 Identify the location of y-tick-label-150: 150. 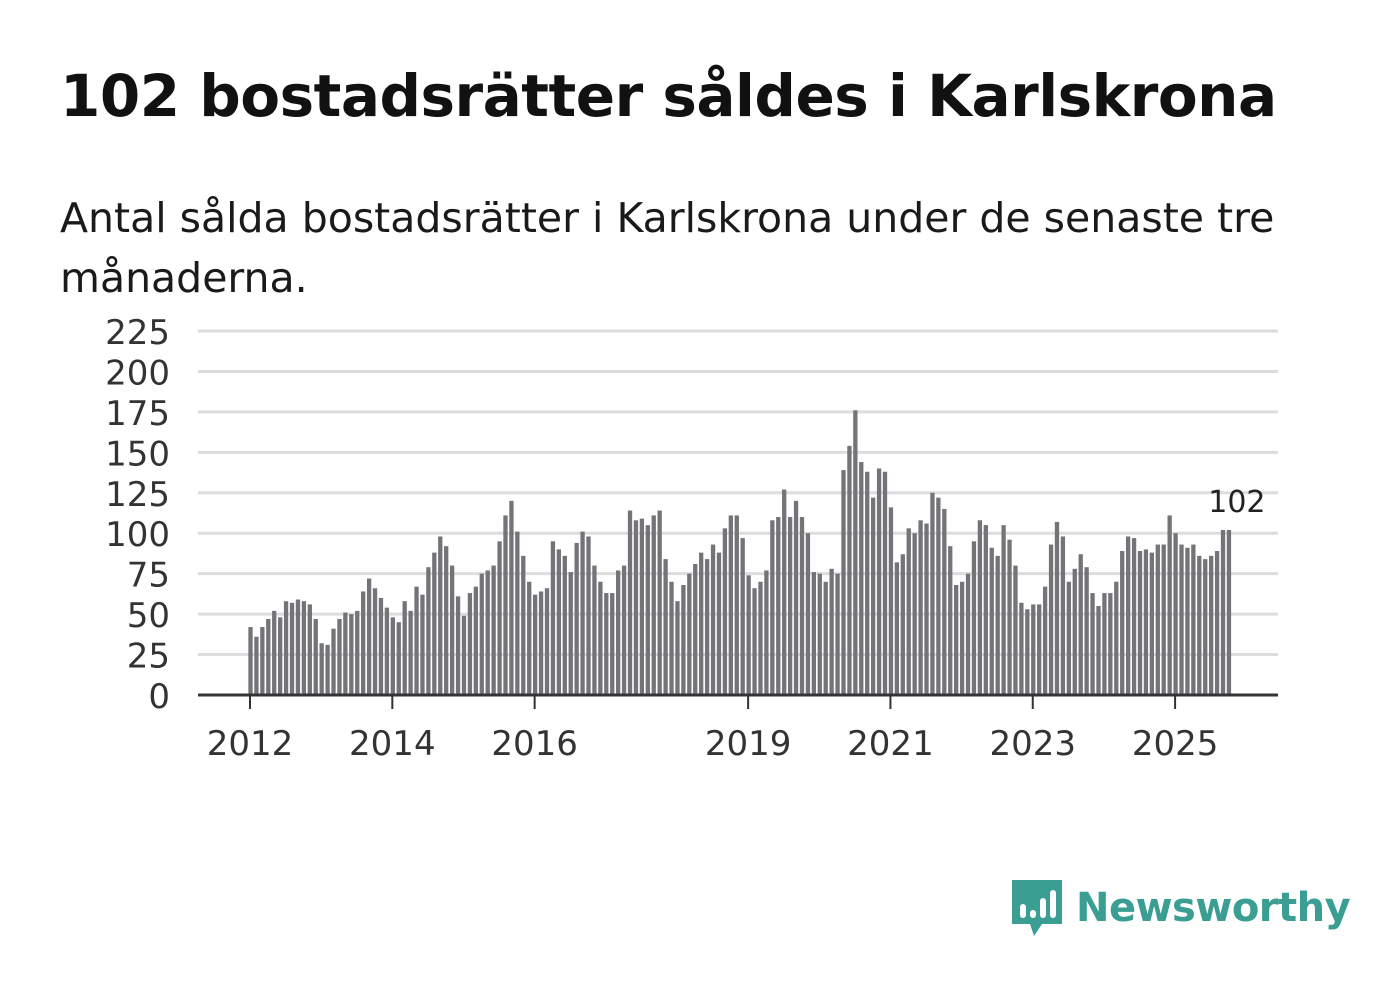
(137, 454).